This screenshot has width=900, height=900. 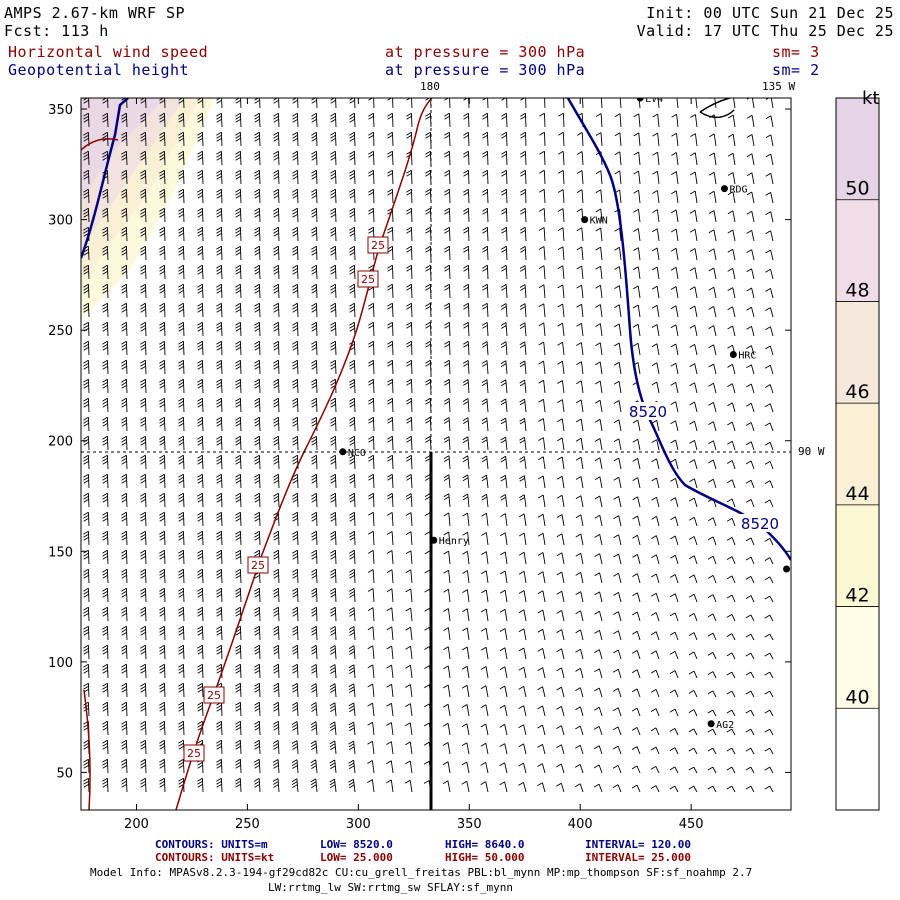 What do you see at coordinates (258, 565) in the screenshot?
I see `speed-contour-label: 25` at bounding box center [258, 565].